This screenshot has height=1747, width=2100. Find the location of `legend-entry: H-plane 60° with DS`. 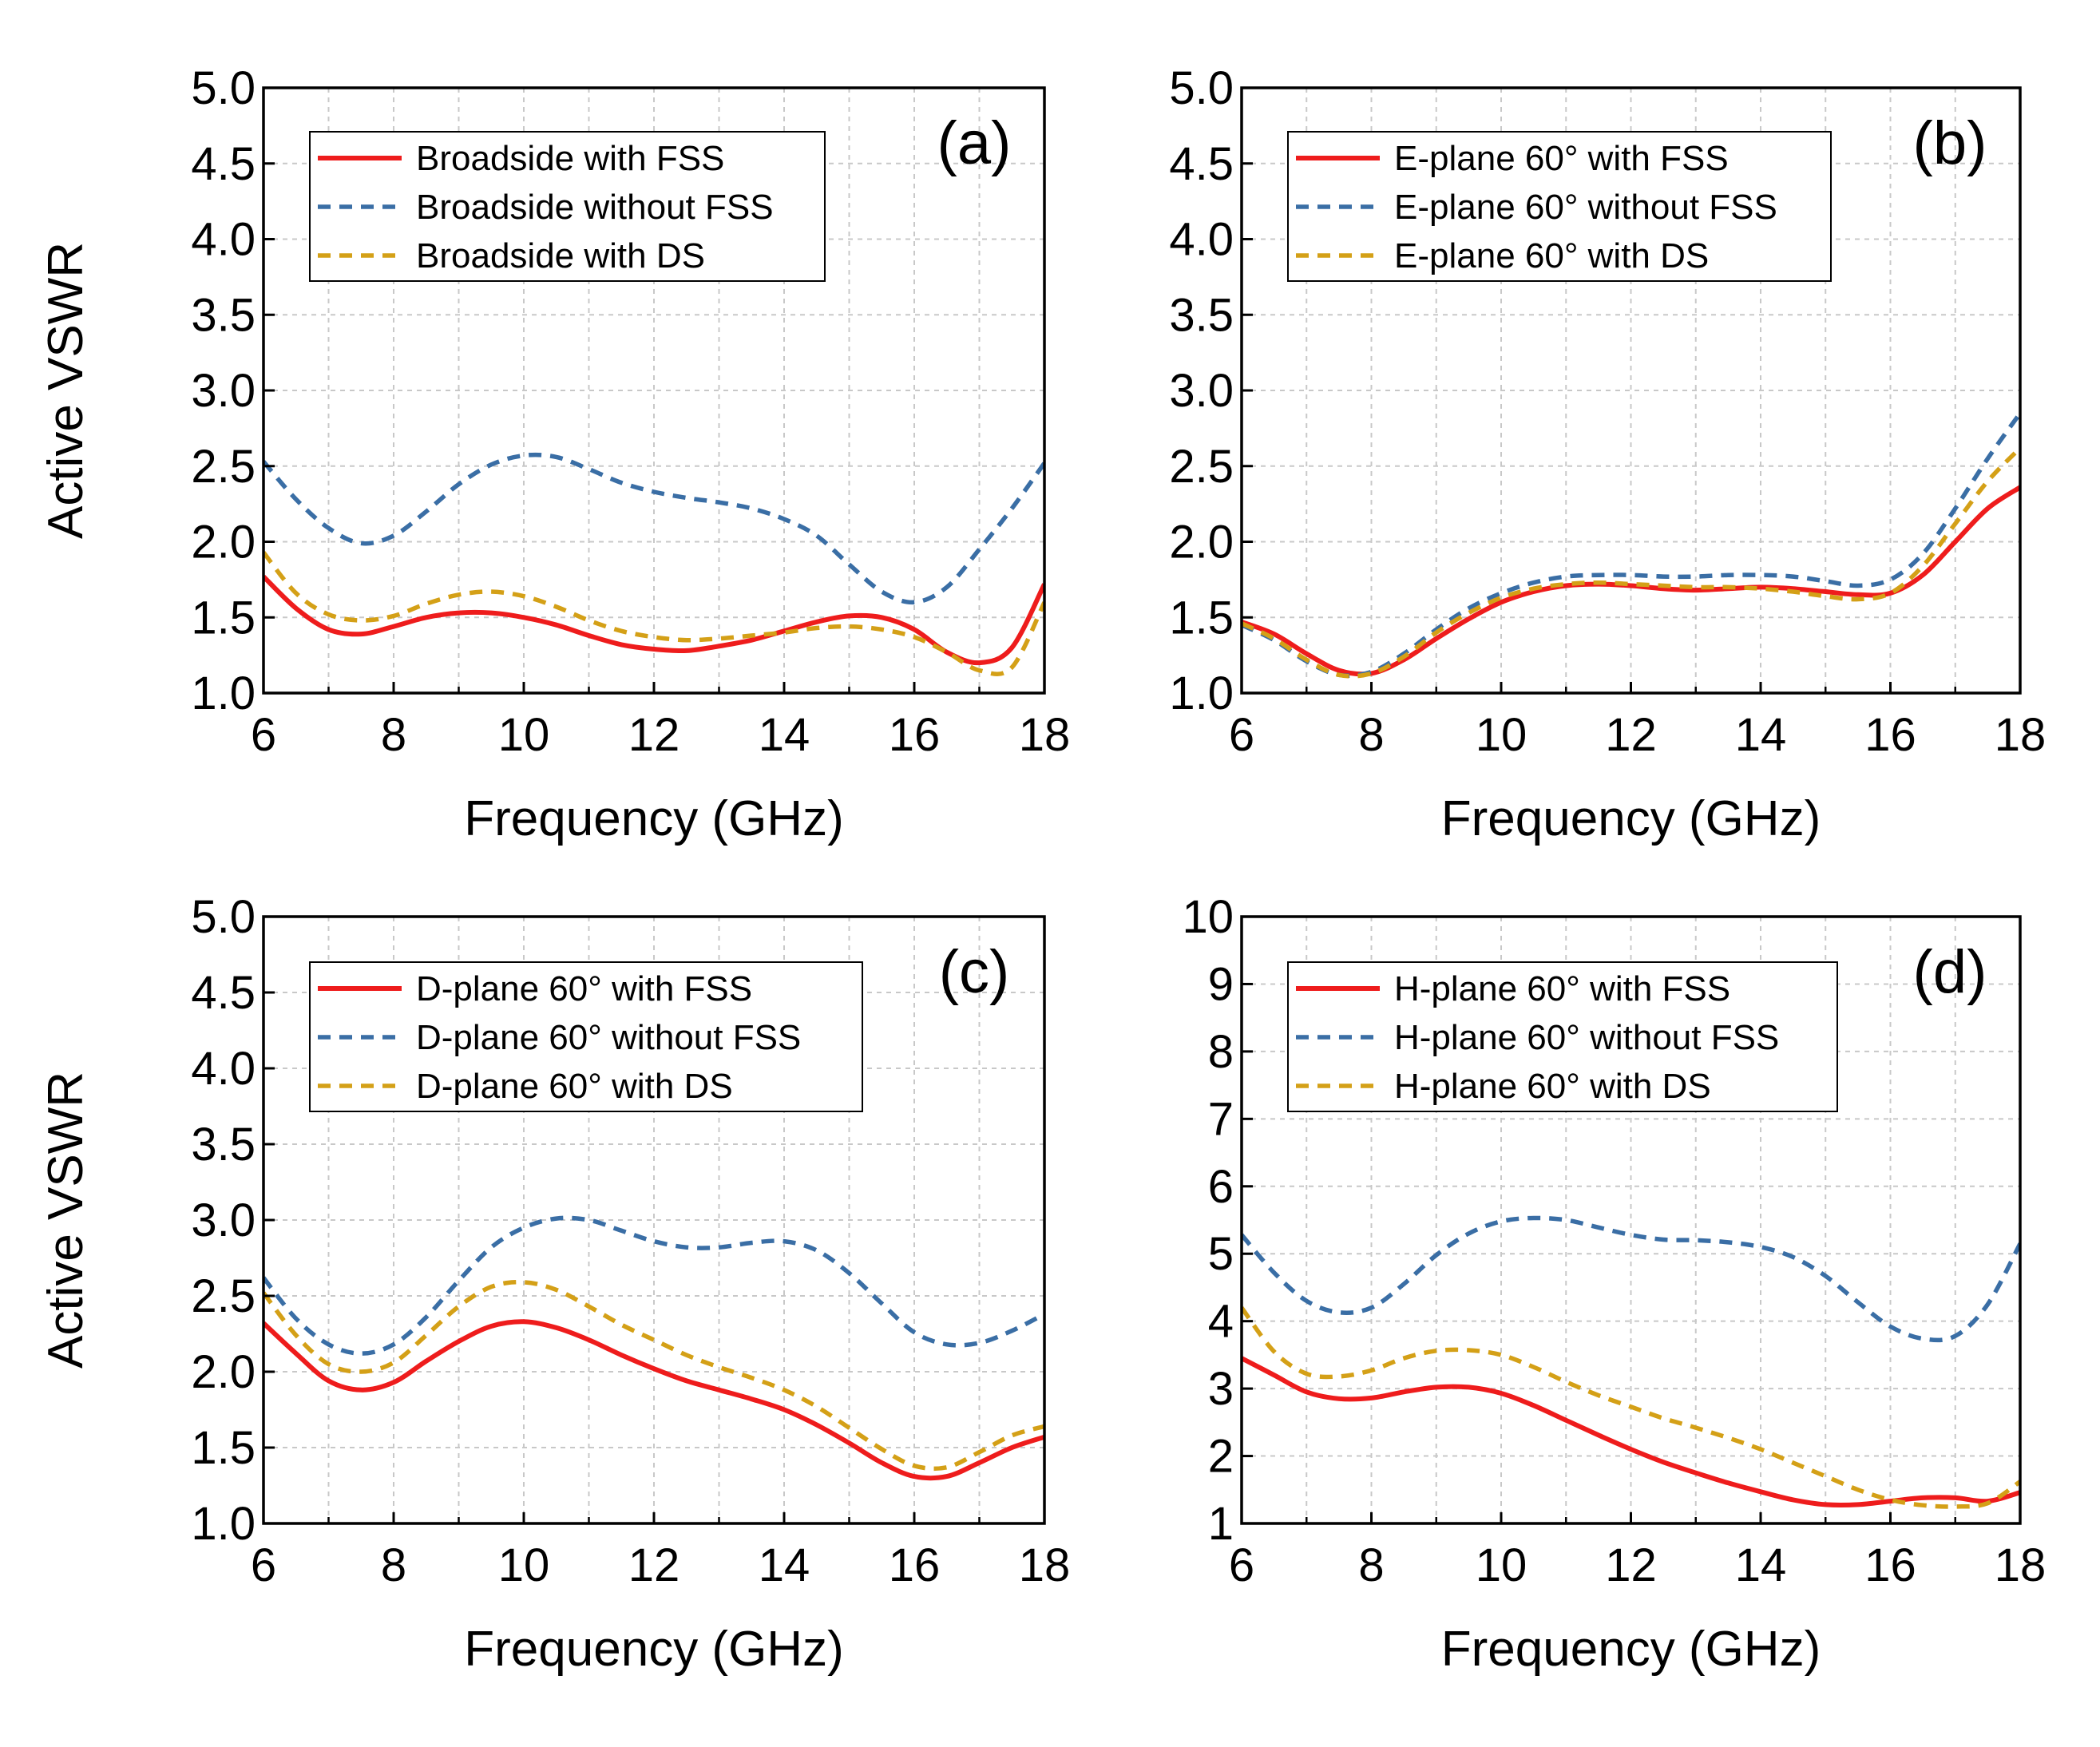

legend-entry: H-plane 60° with DS is located at coordinates (1553, 1086).